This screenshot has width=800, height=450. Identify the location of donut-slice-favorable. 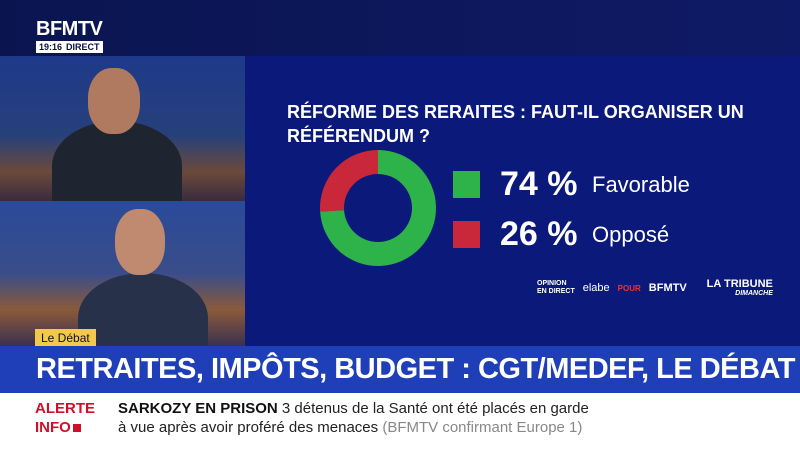
(378, 208).